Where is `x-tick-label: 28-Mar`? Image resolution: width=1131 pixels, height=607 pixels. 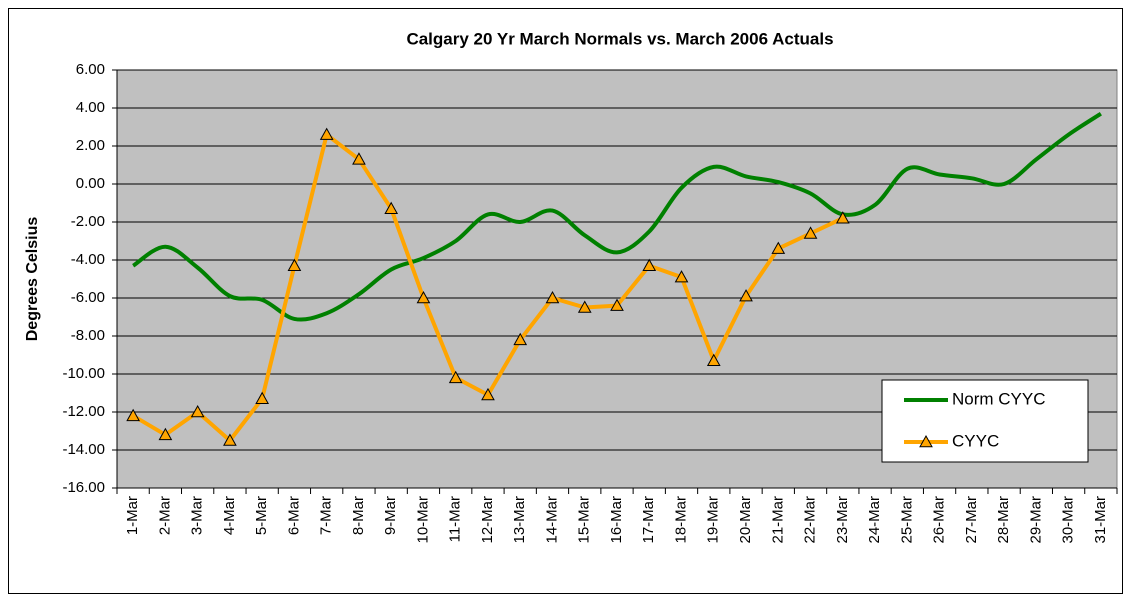
x-tick-label: 28-Mar is located at coordinates (1003, 520).